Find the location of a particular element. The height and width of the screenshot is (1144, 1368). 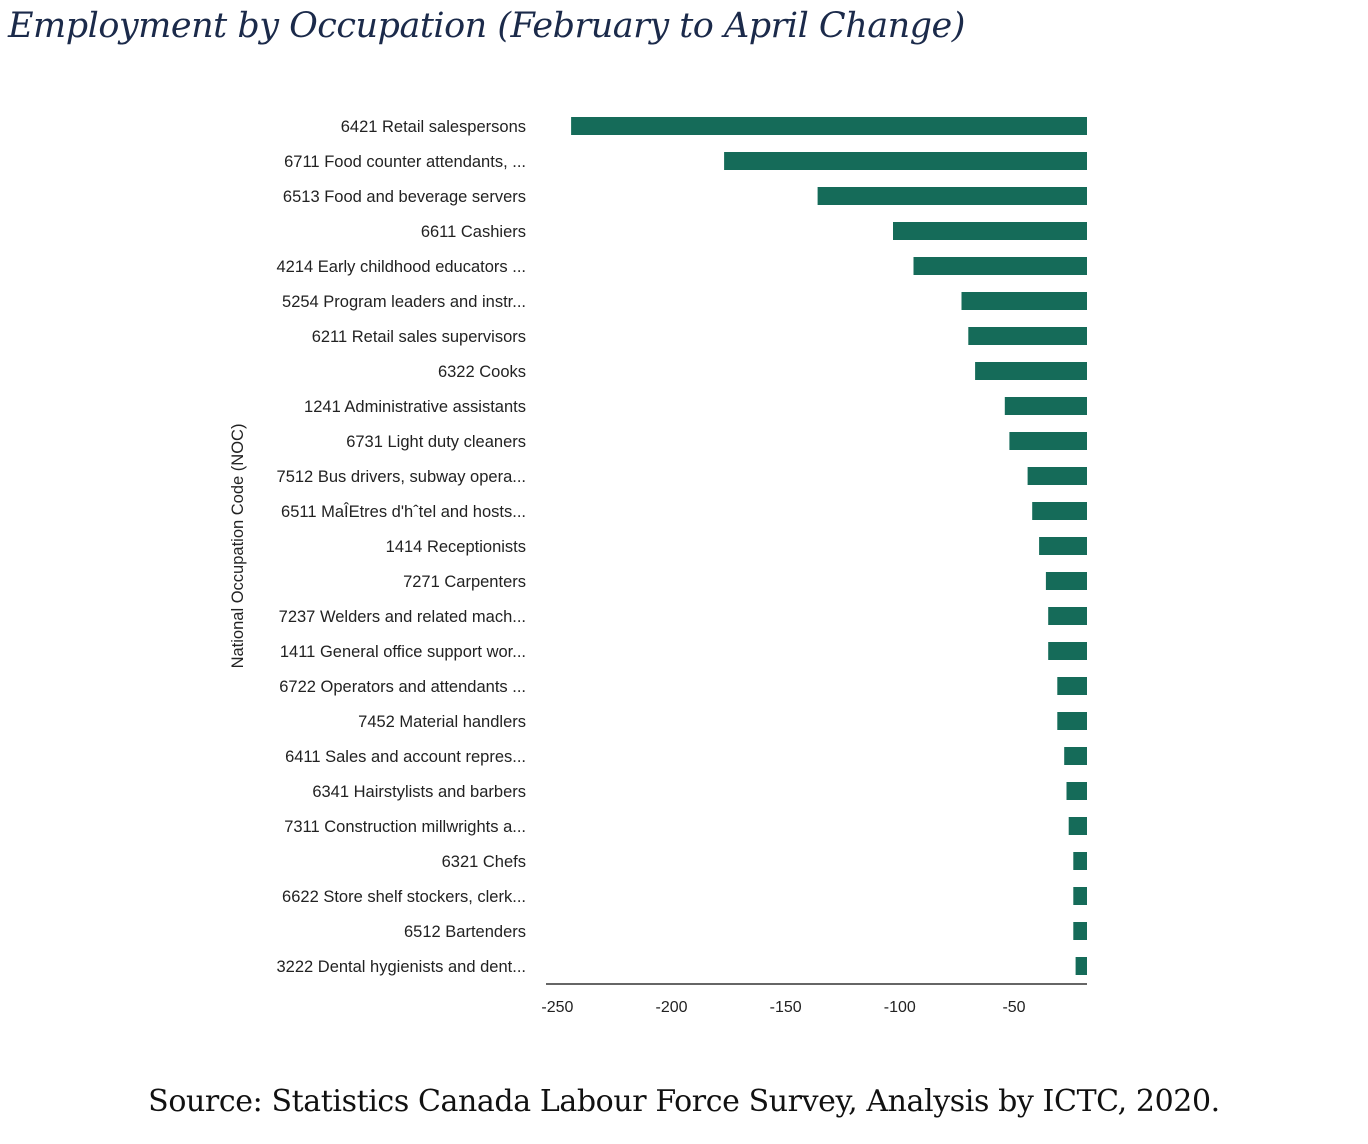

category-label: 1241 Administrative assistants is located at coordinates (415, 407).